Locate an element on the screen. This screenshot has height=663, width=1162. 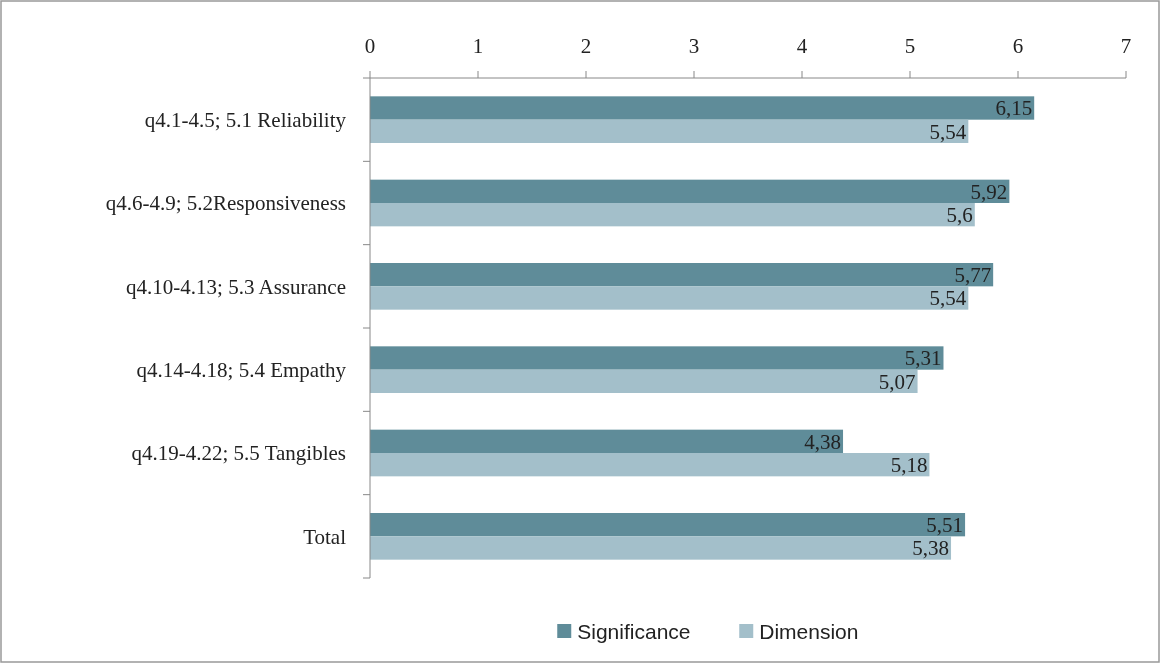
x-tick-label: 5 is located at coordinates (910, 46).